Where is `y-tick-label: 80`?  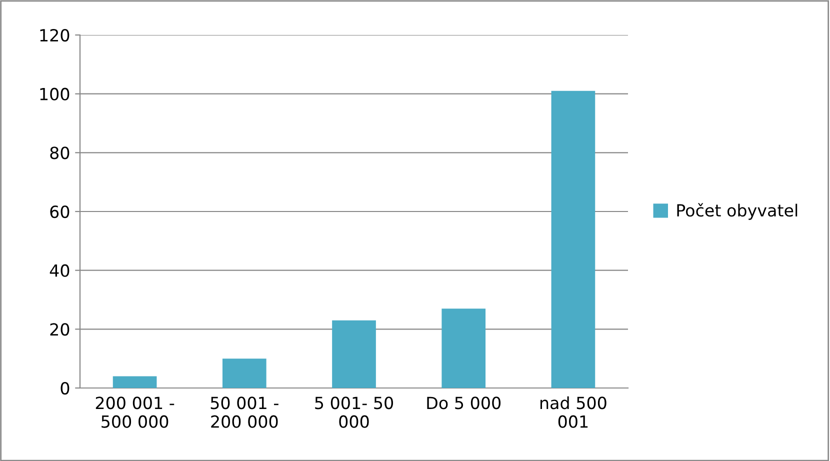 y-tick-label: 80 is located at coordinates (60, 153).